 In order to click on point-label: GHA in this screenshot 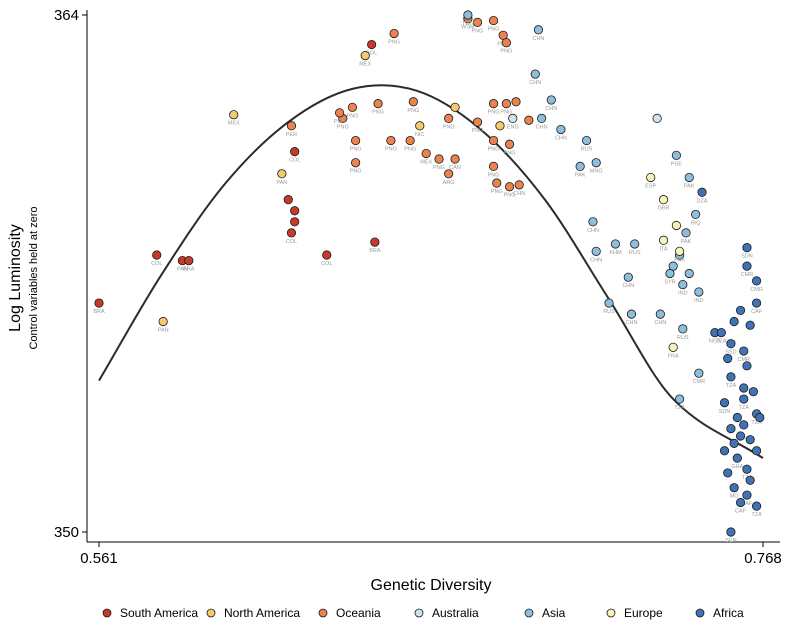, I will do `click(737, 467)`.